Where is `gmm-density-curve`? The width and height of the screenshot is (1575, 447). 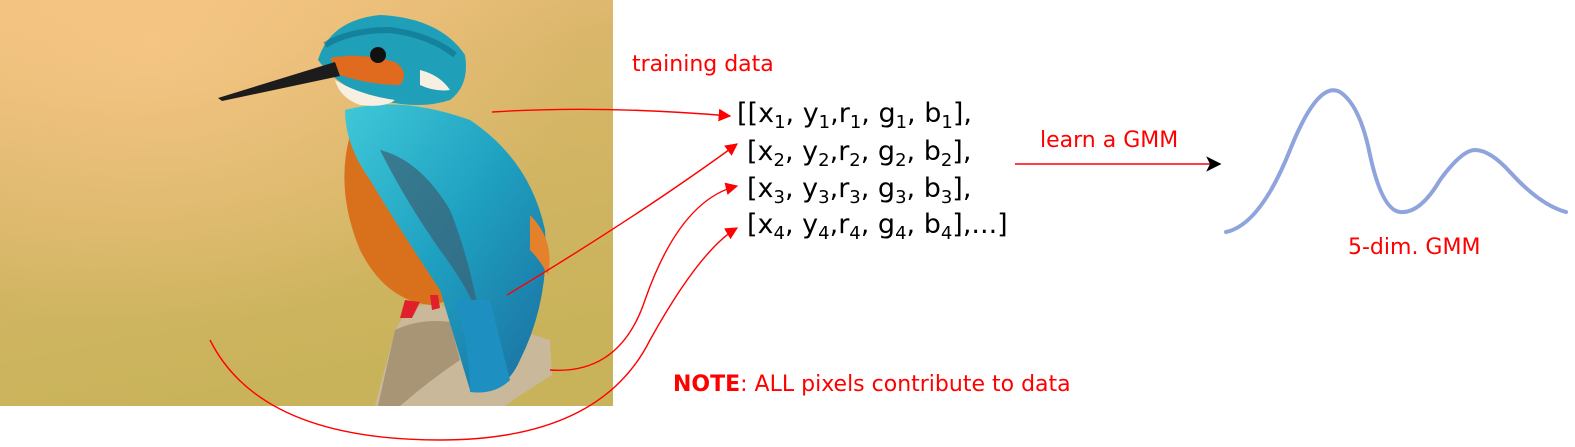
gmm-density-curve is located at coordinates (1396, 161).